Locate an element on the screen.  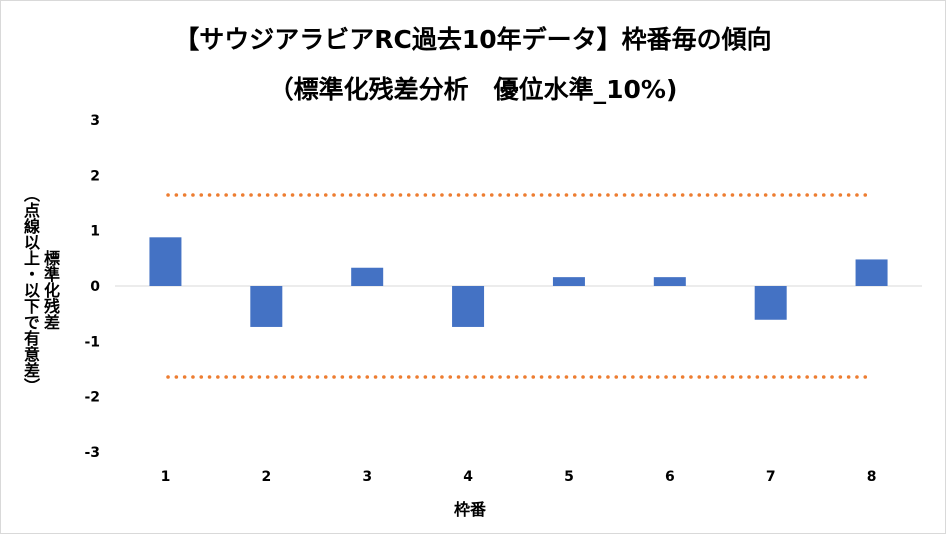
x-tick-label: 4 is located at coordinates (468, 477).